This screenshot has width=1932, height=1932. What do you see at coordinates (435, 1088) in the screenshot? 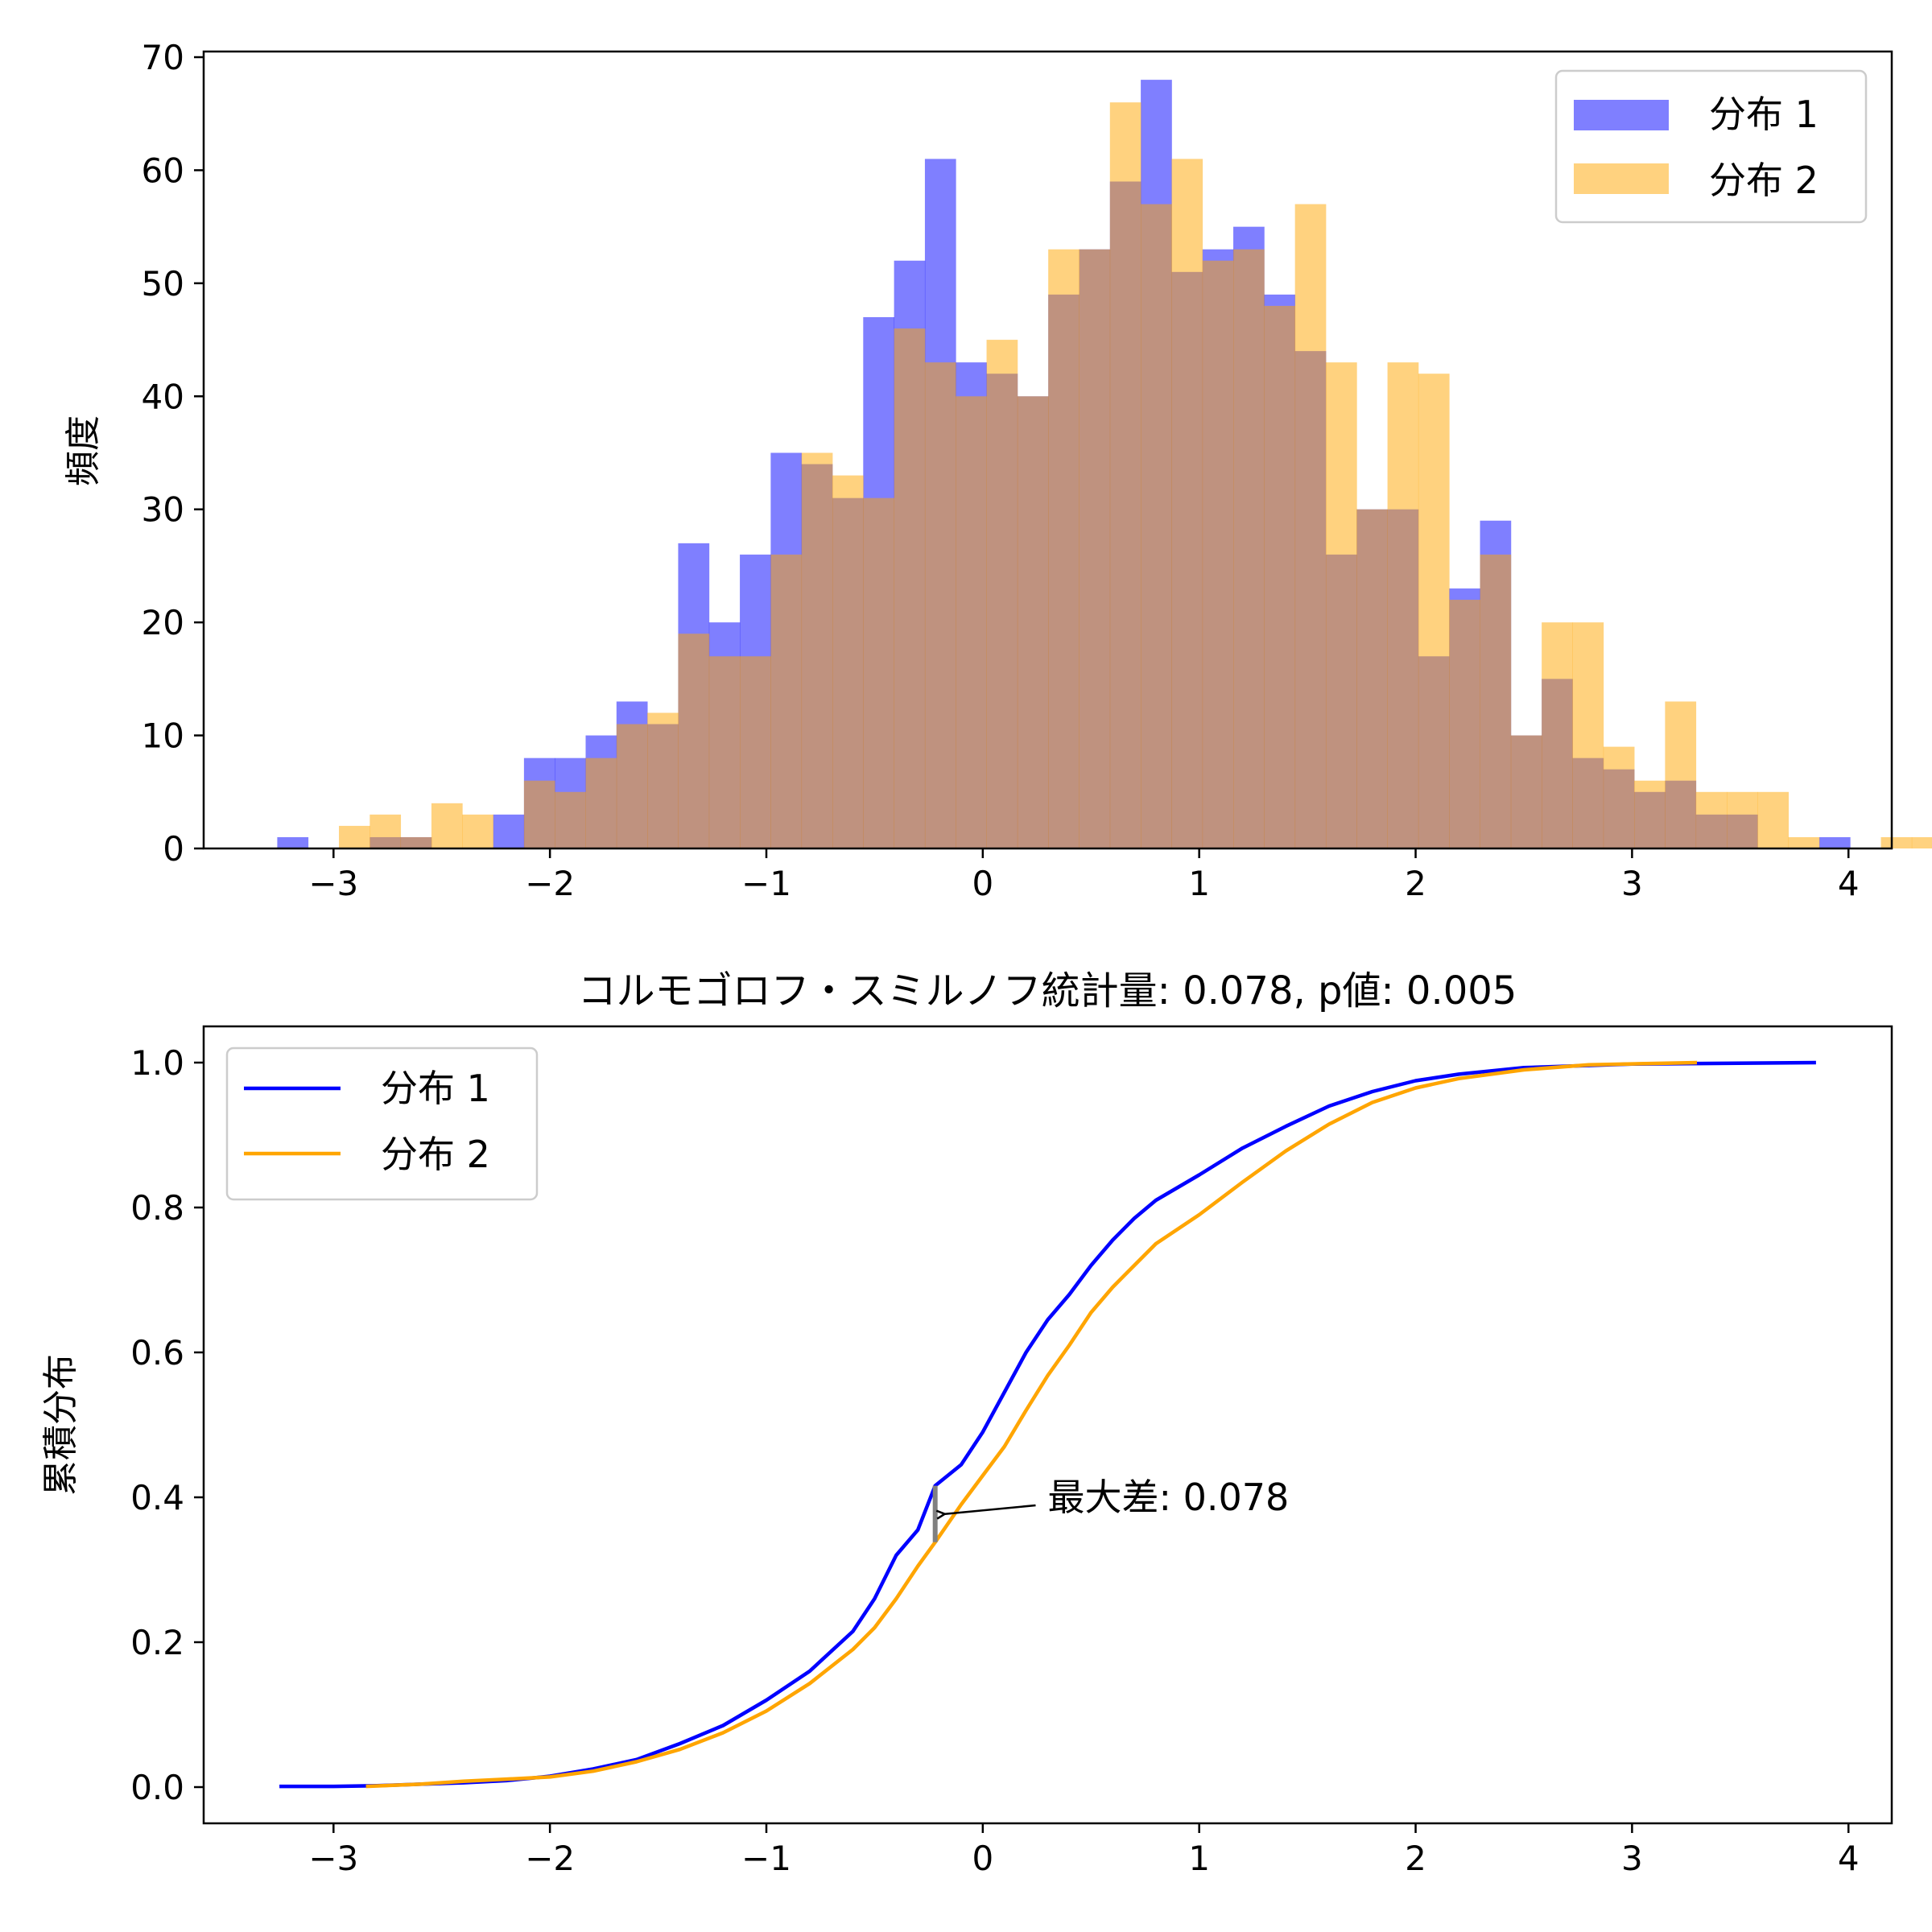
I see `ecdf-legend-label-1: 分布 1` at bounding box center [435, 1088].